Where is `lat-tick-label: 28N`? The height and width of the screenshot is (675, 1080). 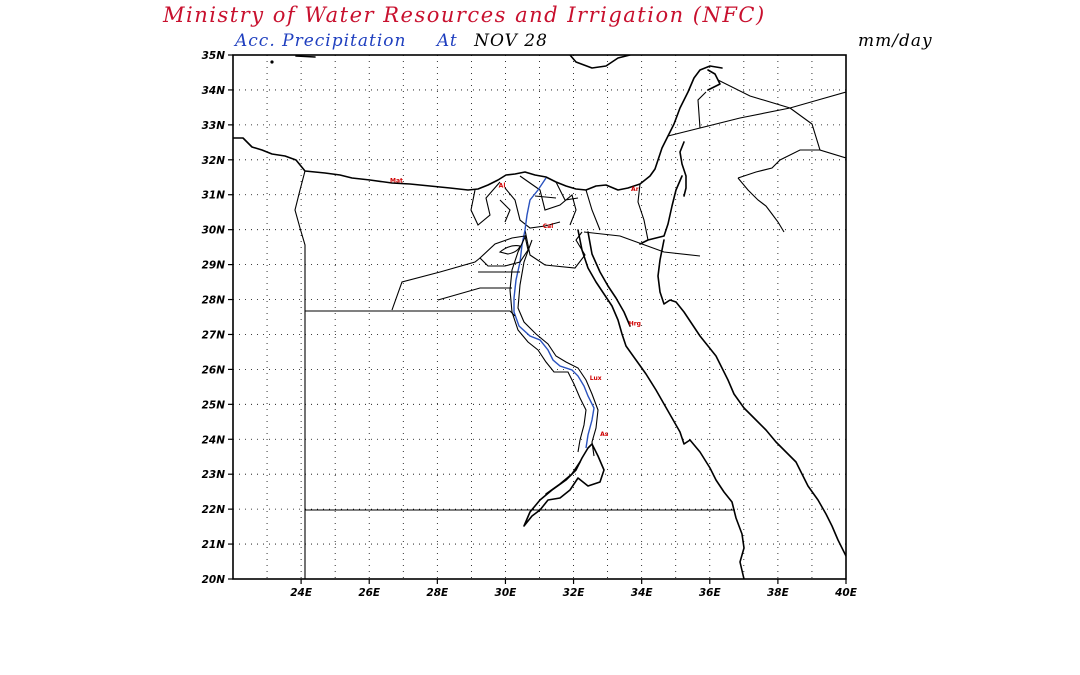 lat-tick-label: 28N is located at coordinates (214, 301).